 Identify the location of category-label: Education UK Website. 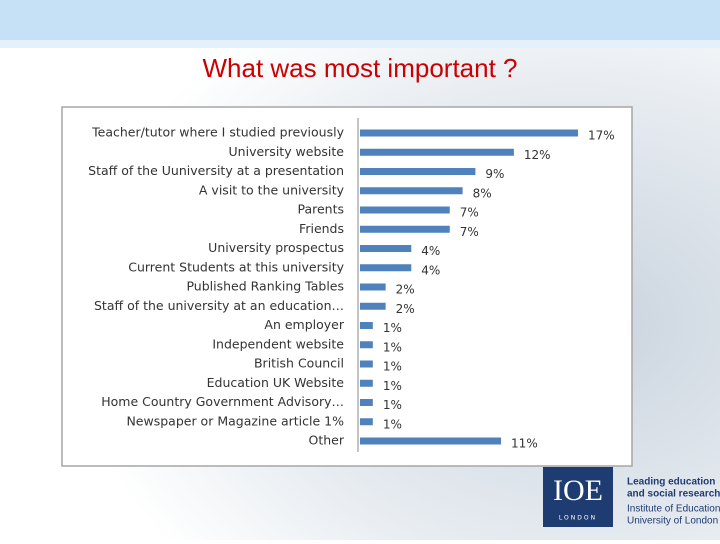
(276, 382).